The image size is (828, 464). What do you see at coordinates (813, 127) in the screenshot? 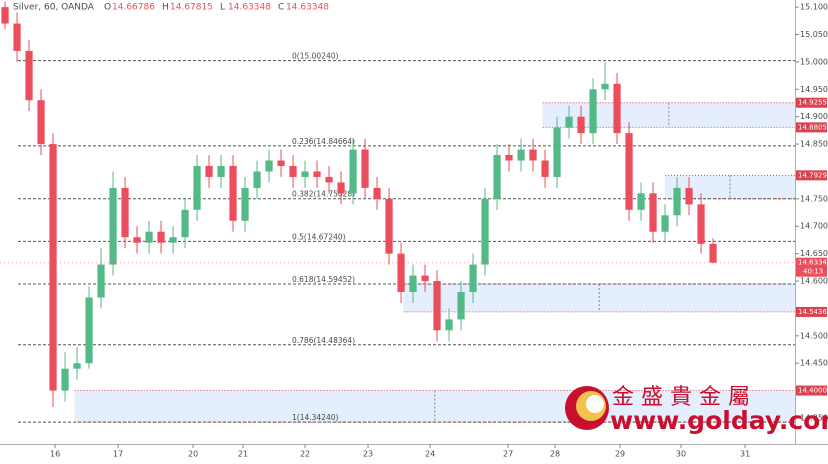
I see `price-tag-label: 14.88050` at bounding box center [813, 127].